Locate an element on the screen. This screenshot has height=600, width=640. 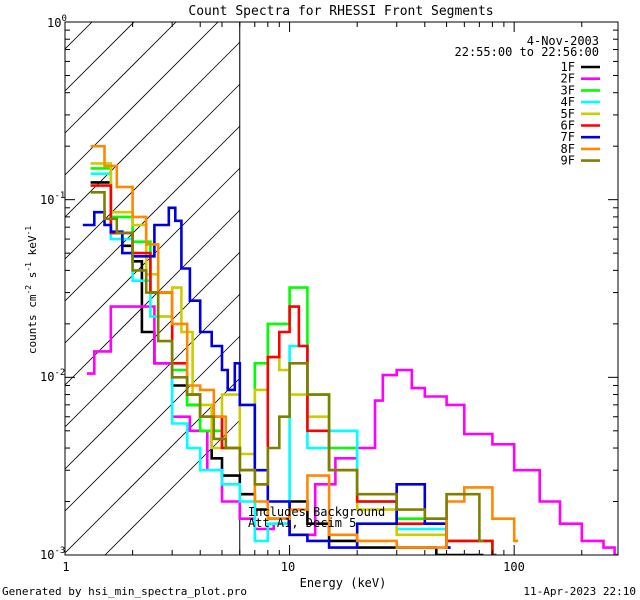
legend-label-4f: 4F is located at coordinates (568, 102).